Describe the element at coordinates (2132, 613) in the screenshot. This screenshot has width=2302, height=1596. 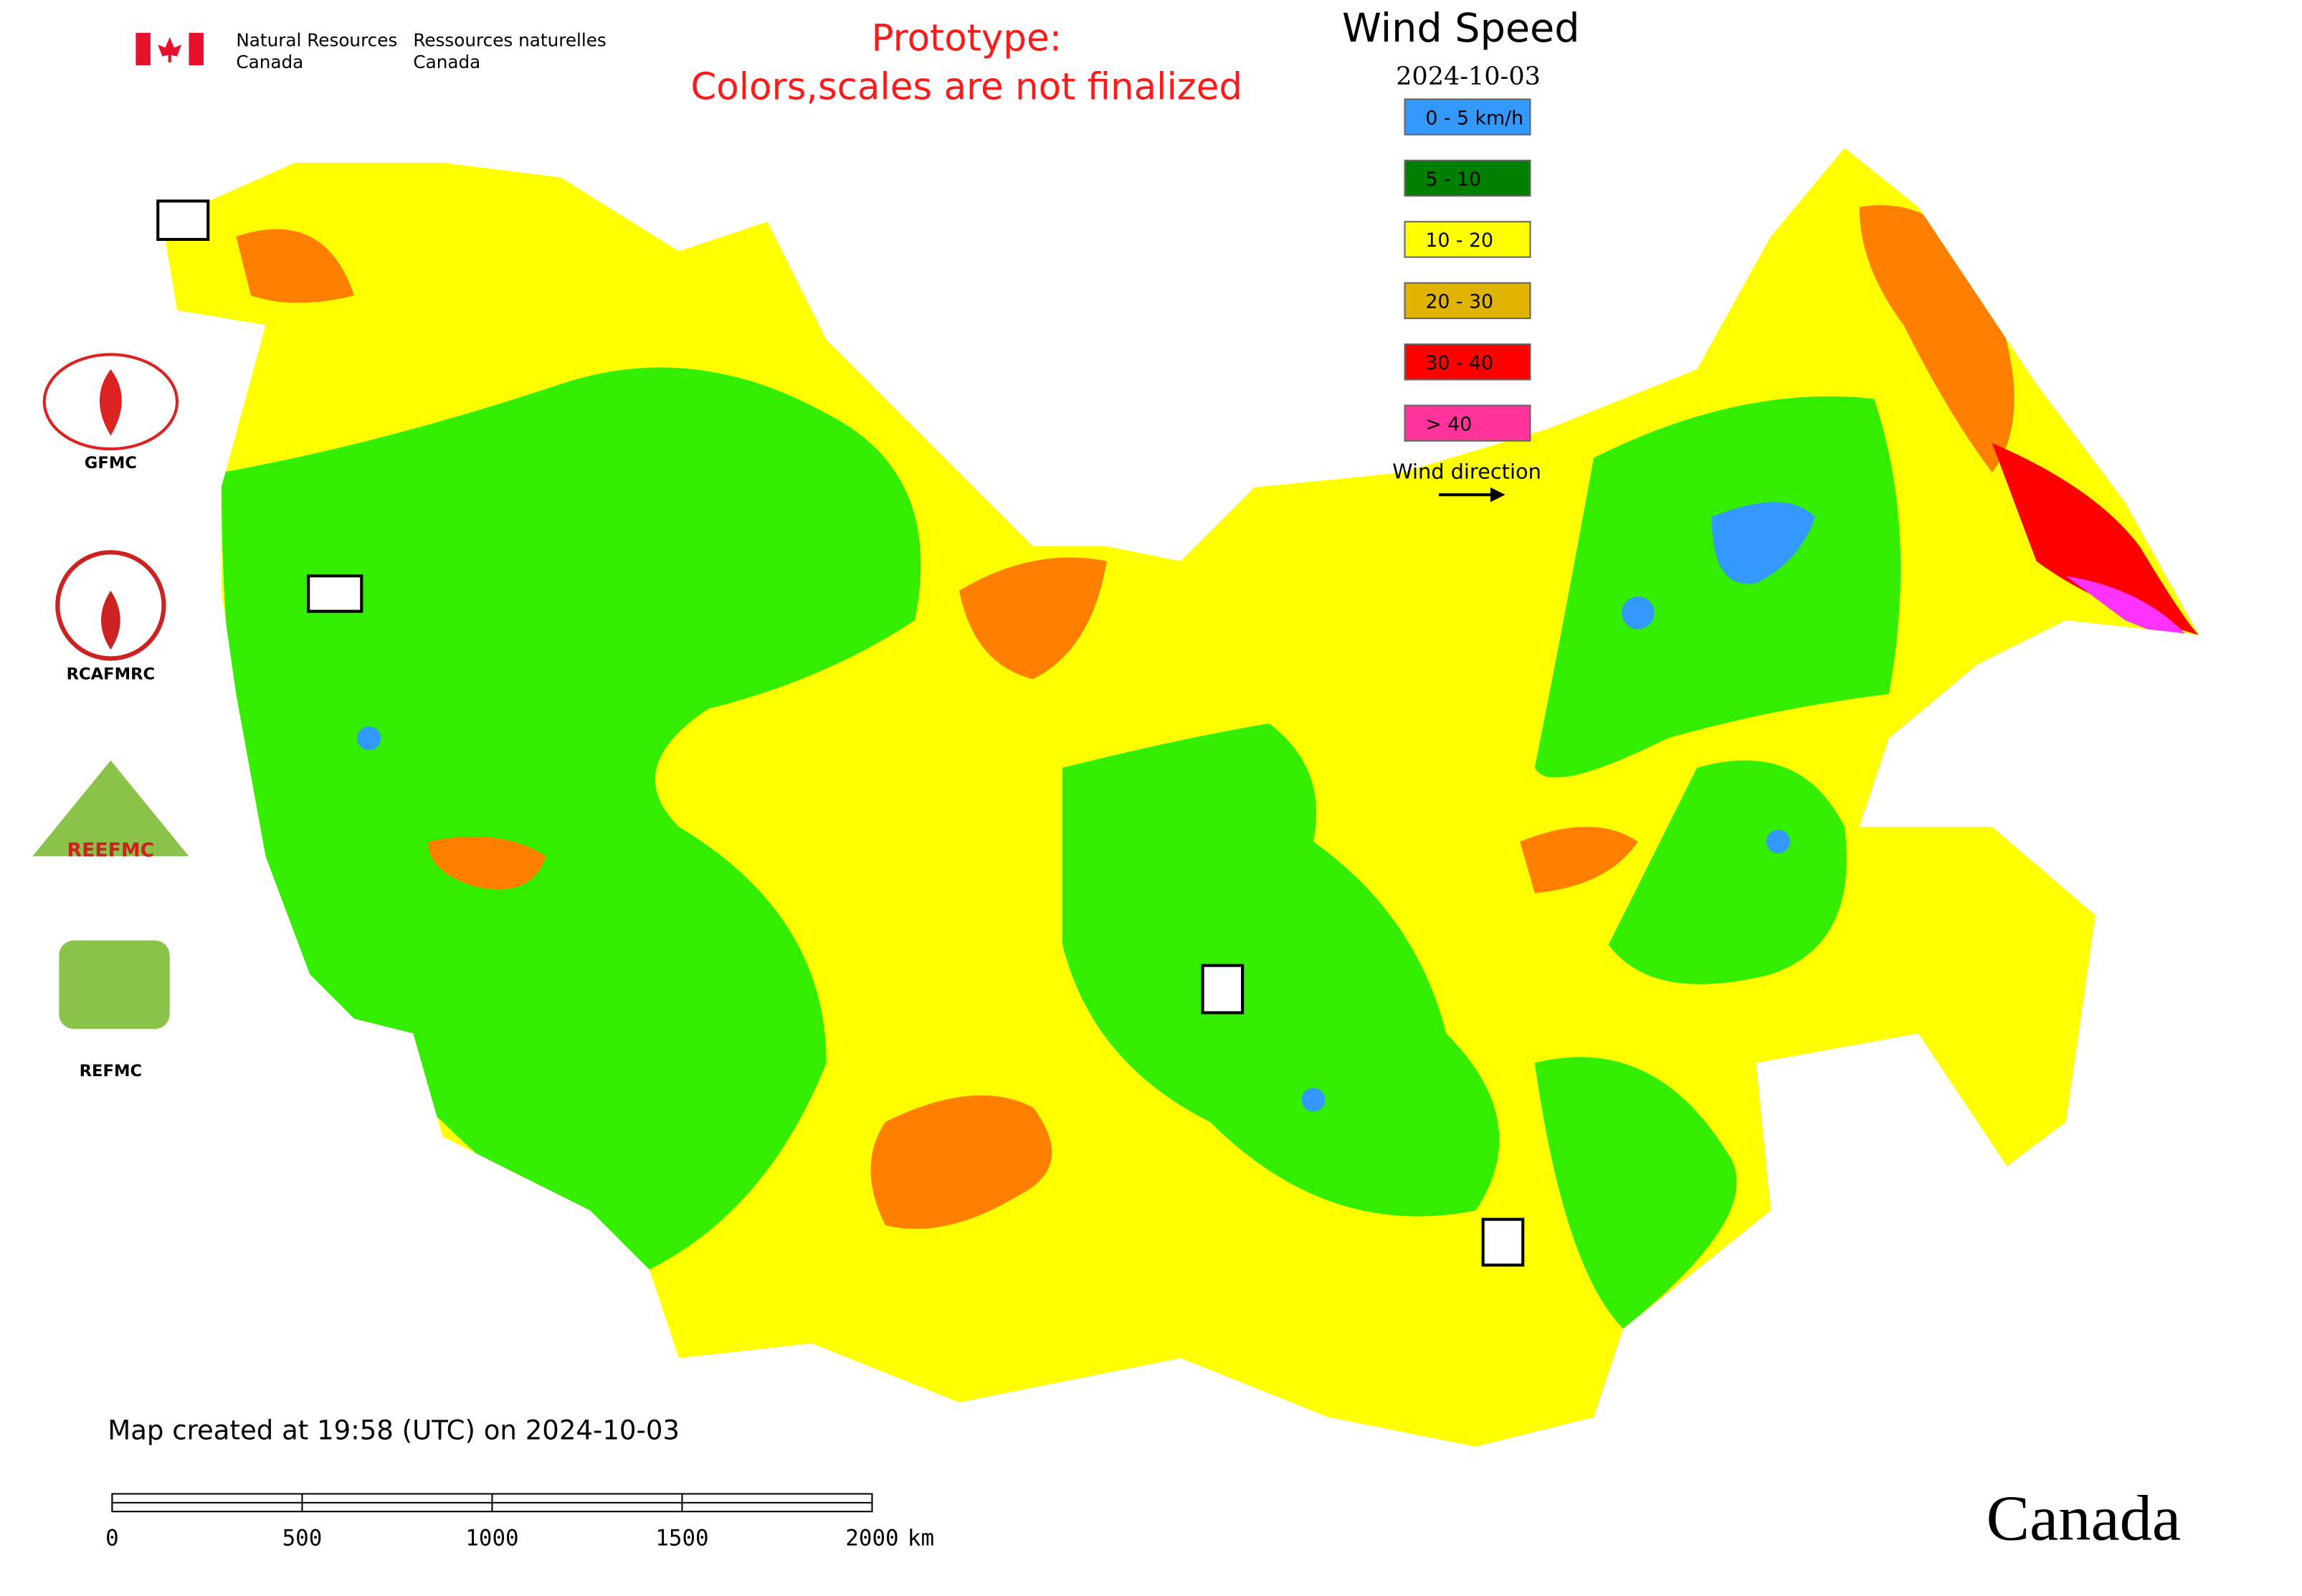
I see `zone-magenta` at that location.